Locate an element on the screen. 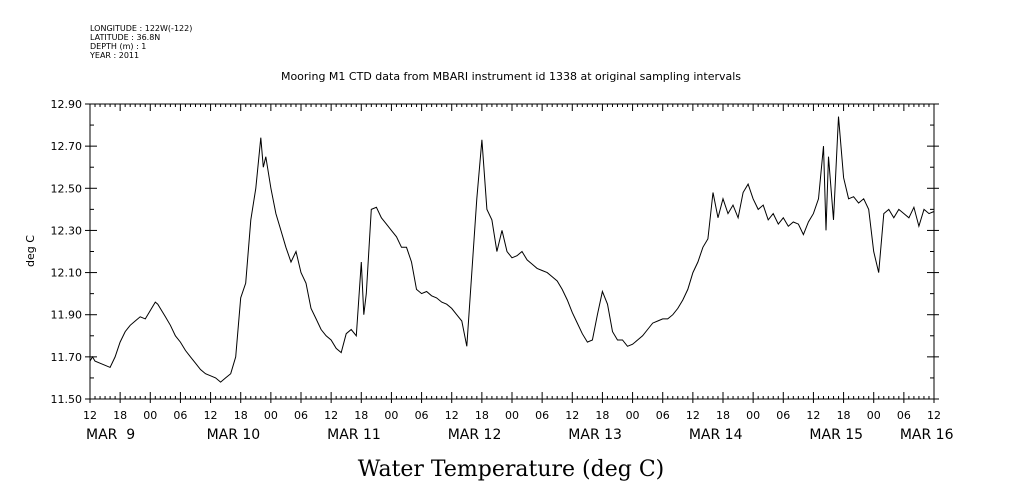 The height and width of the screenshot is (504, 1009). x-day-label: MAR 13 is located at coordinates (595, 435).